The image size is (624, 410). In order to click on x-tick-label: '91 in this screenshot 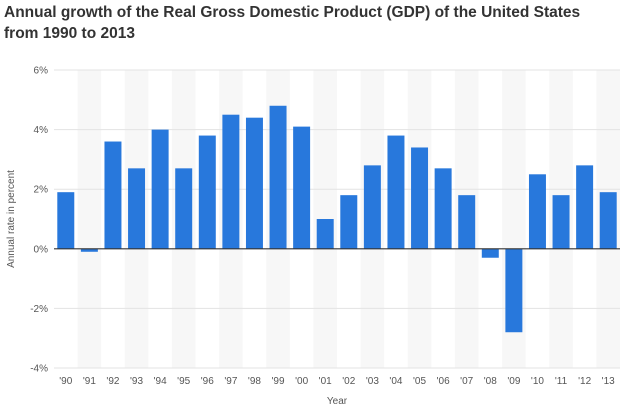, I will do `click(89, 381)`.